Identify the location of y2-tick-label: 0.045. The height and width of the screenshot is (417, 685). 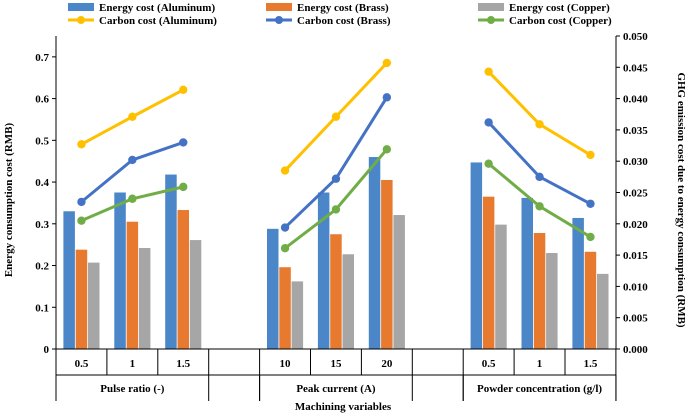
(635, 68).